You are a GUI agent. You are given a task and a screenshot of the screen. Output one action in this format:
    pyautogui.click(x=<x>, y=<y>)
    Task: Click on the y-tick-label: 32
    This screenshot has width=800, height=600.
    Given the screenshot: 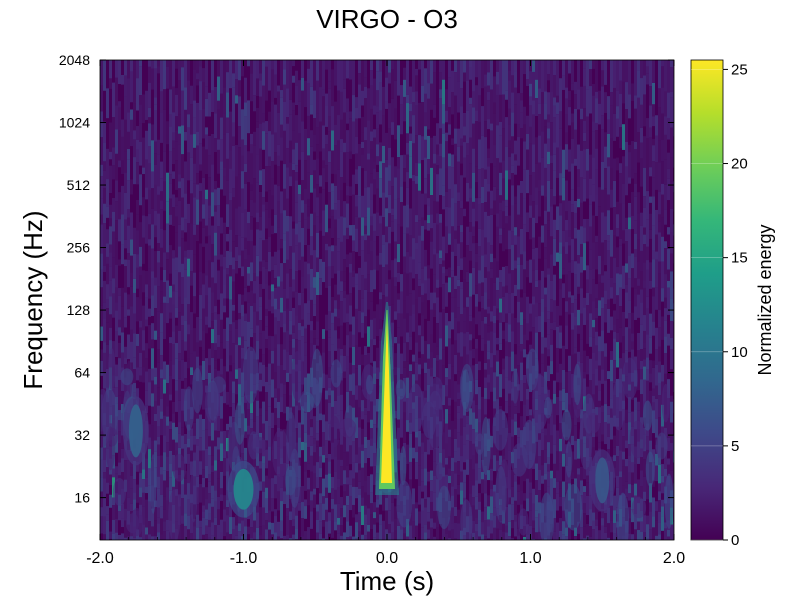 What is the action you would take?
    pyautogui.click(x=82, y=435)
    